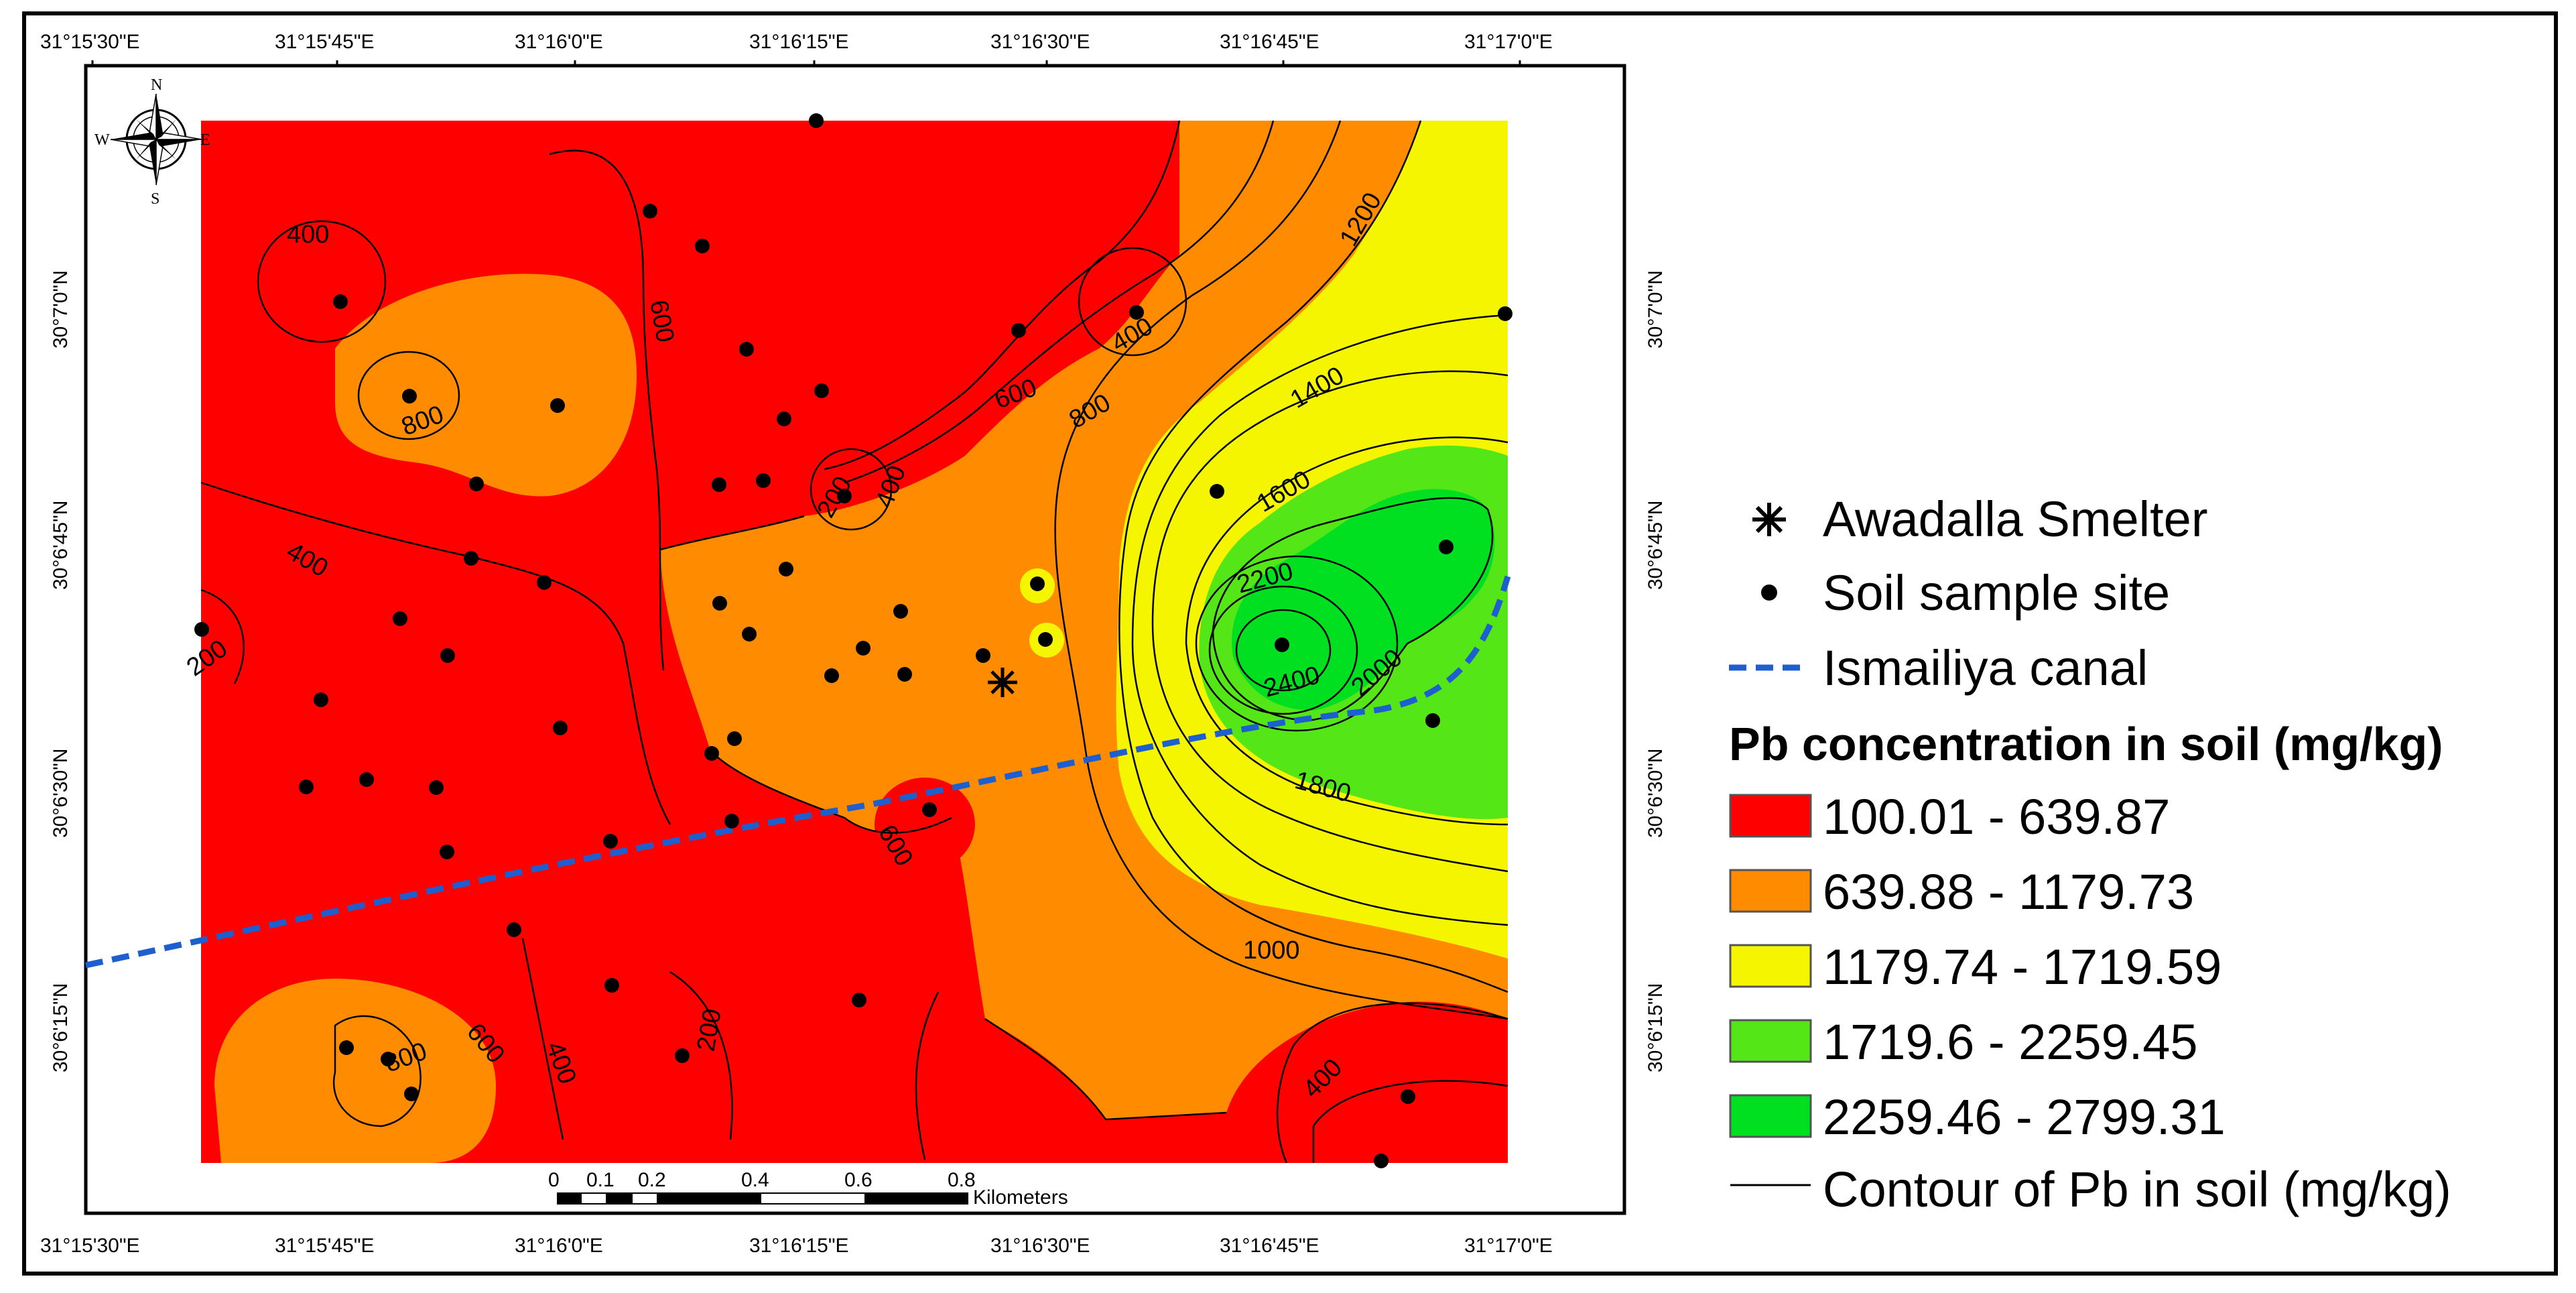  Describe the element at coordinates (205, 140) in the screenshot. I see `compass-e: E` at that location.